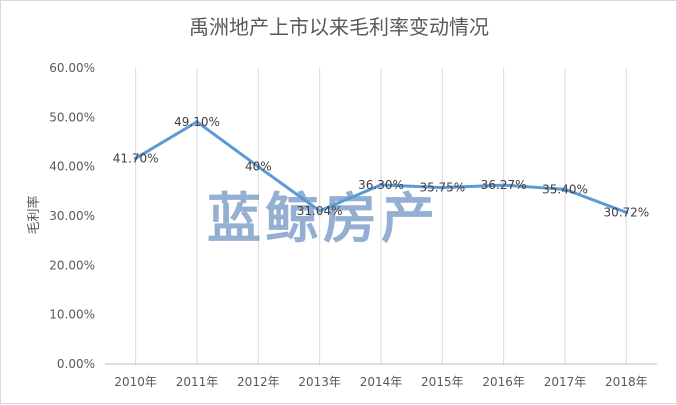 The height and width of the screenshot is (405, 677). Describe the element at coordinates (442, 382) in the screenshot. I see `x-tick-label: 2015年` at that location.